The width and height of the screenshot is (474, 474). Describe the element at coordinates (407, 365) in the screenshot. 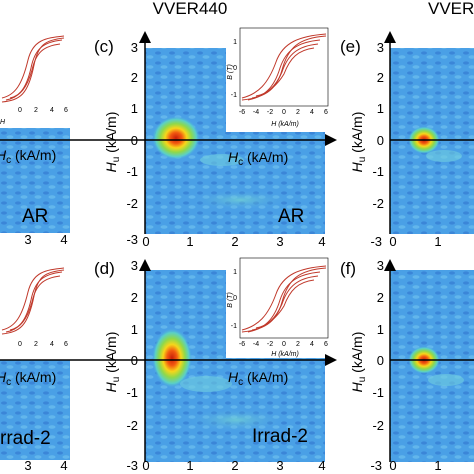

I see `panel-f: (f) Hu (kA/m) 3 2 1 0 -1 -2 -3 0 1` at that location.